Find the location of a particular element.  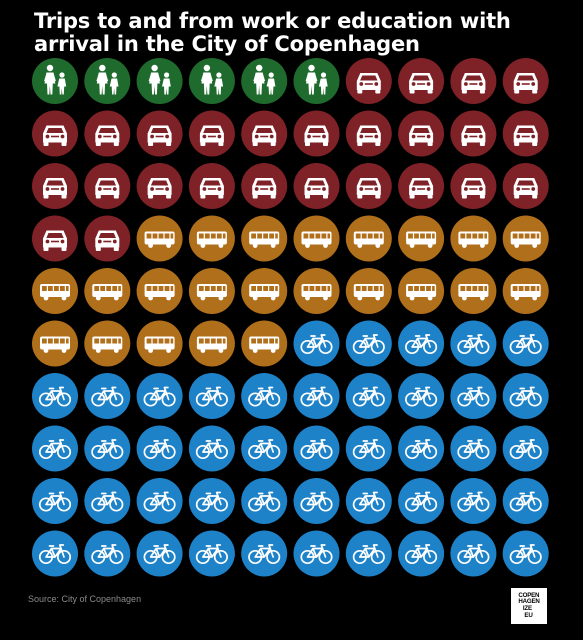

copenhagenize-logo: COPEN HAGEN IZE EU is located at coordinates (529, 606).